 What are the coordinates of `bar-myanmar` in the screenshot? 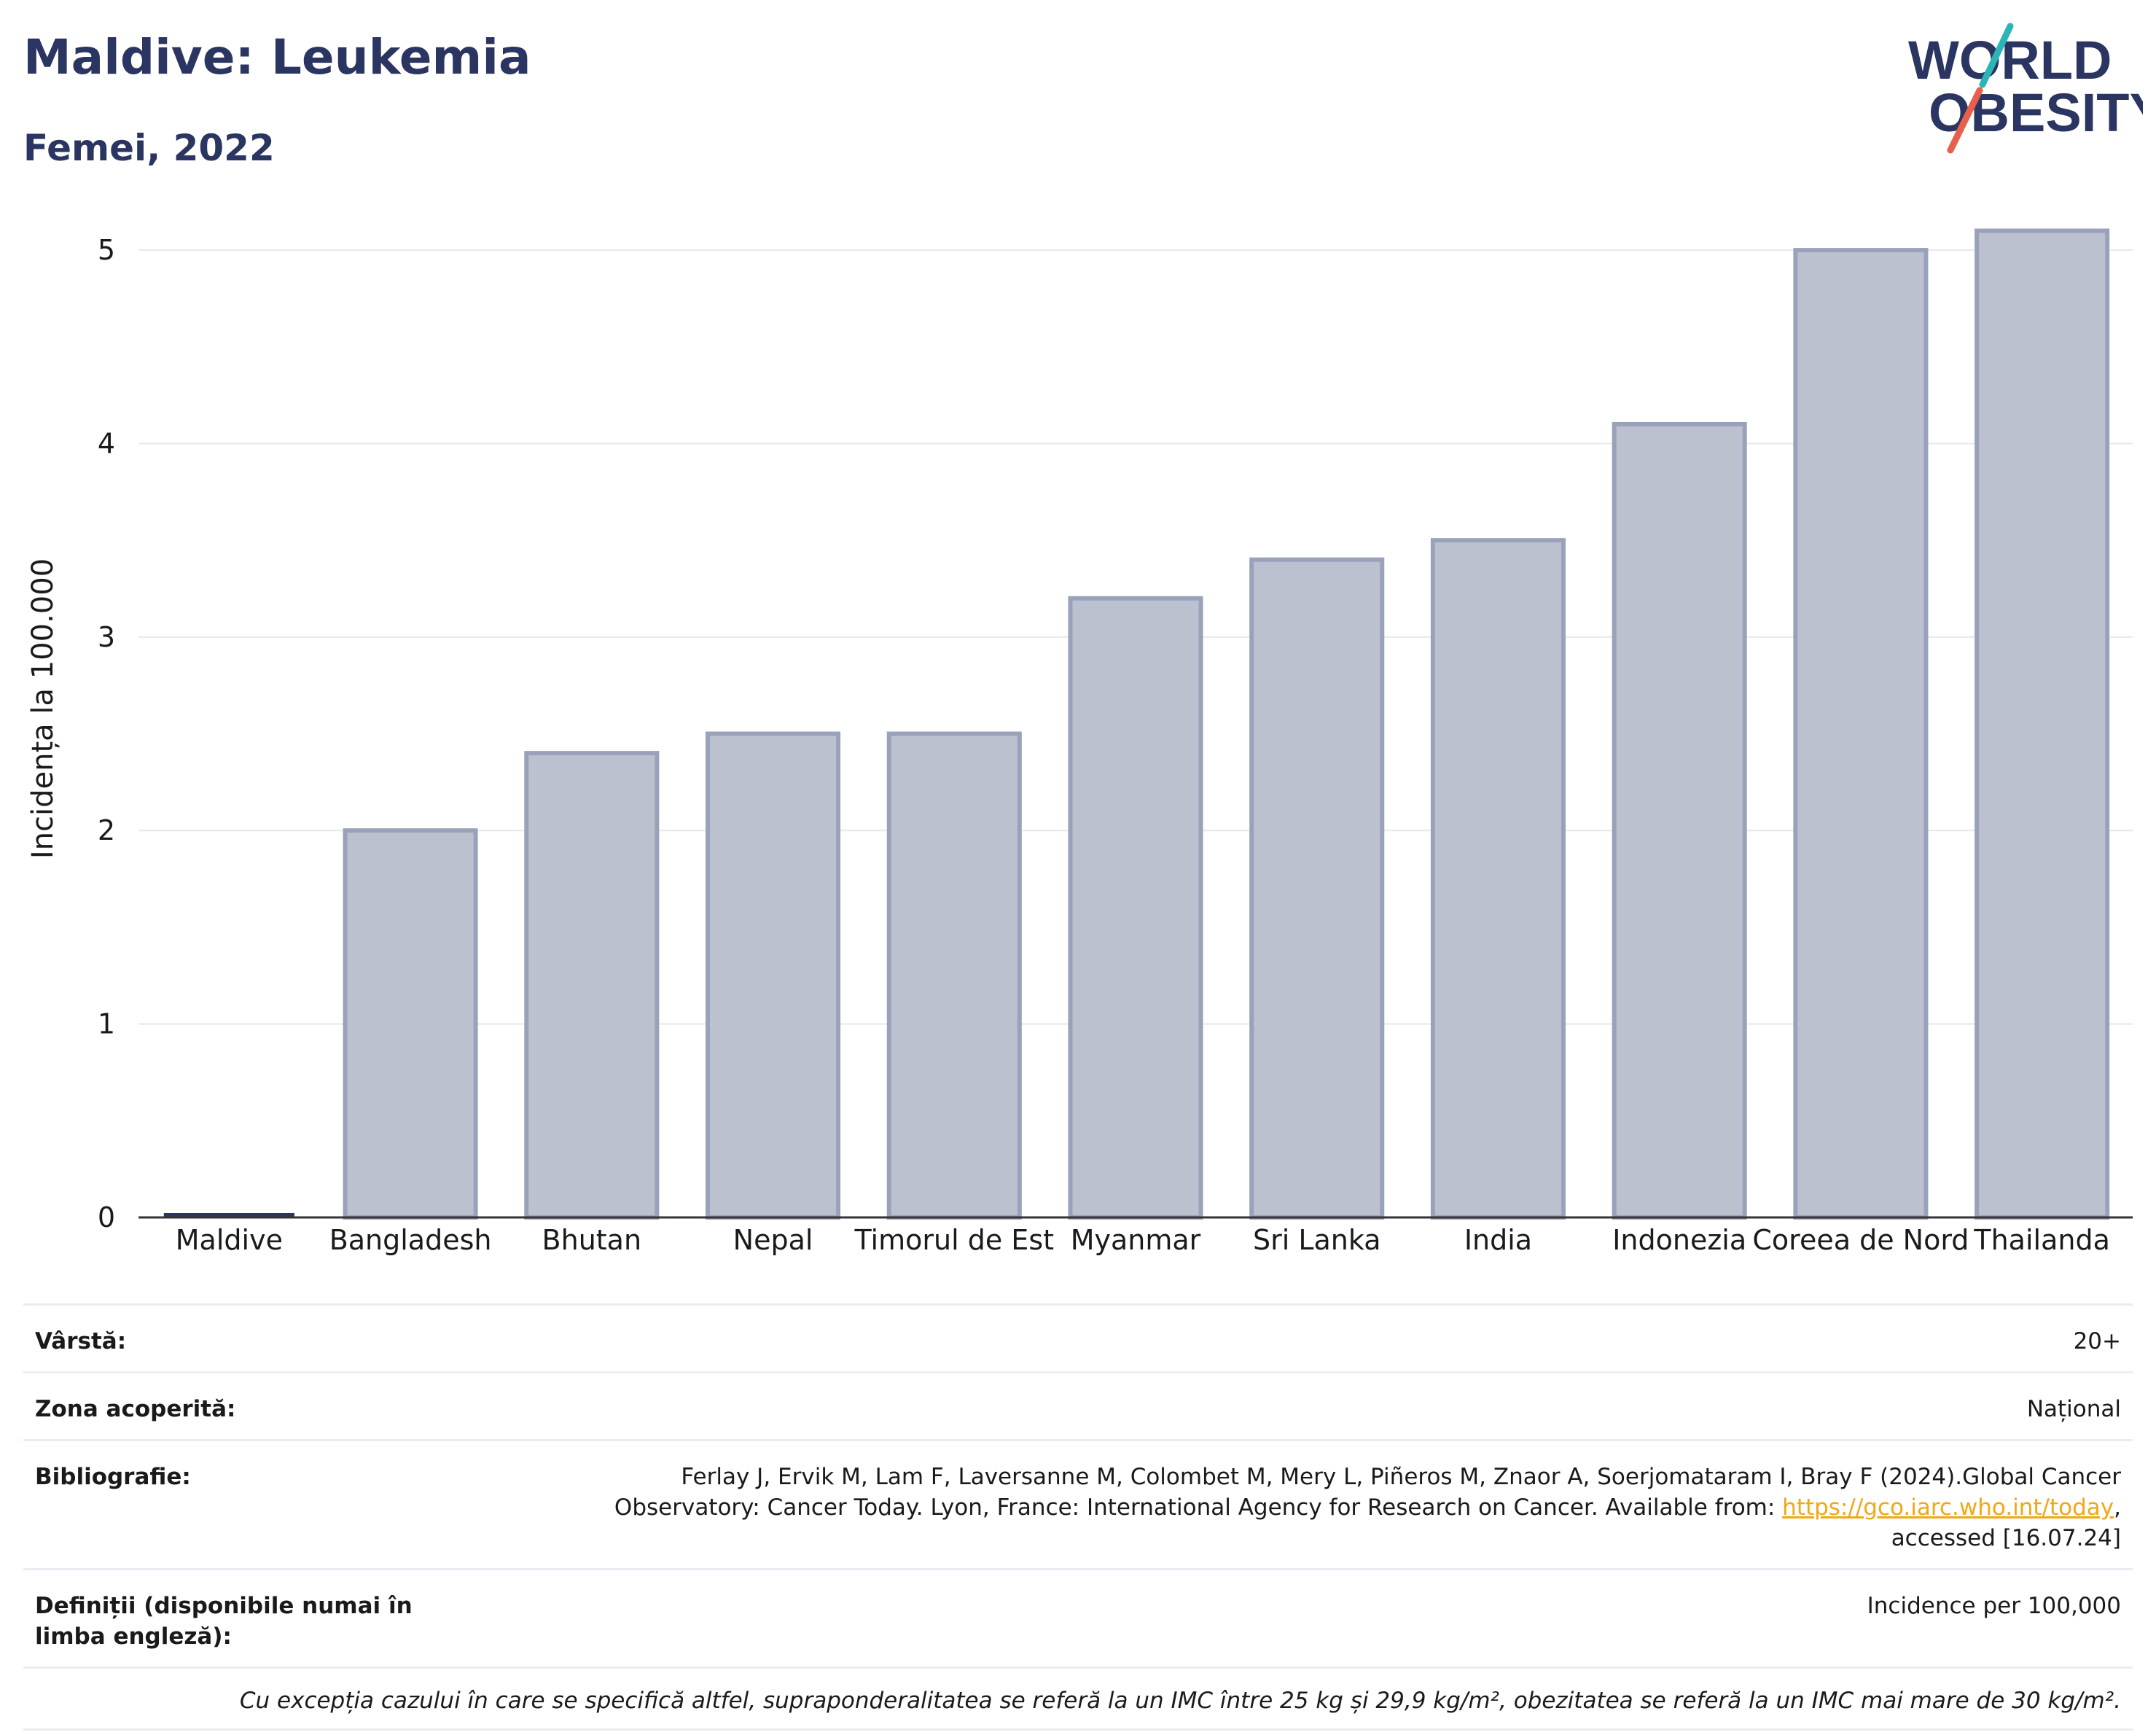 It's located at (1136, 908).